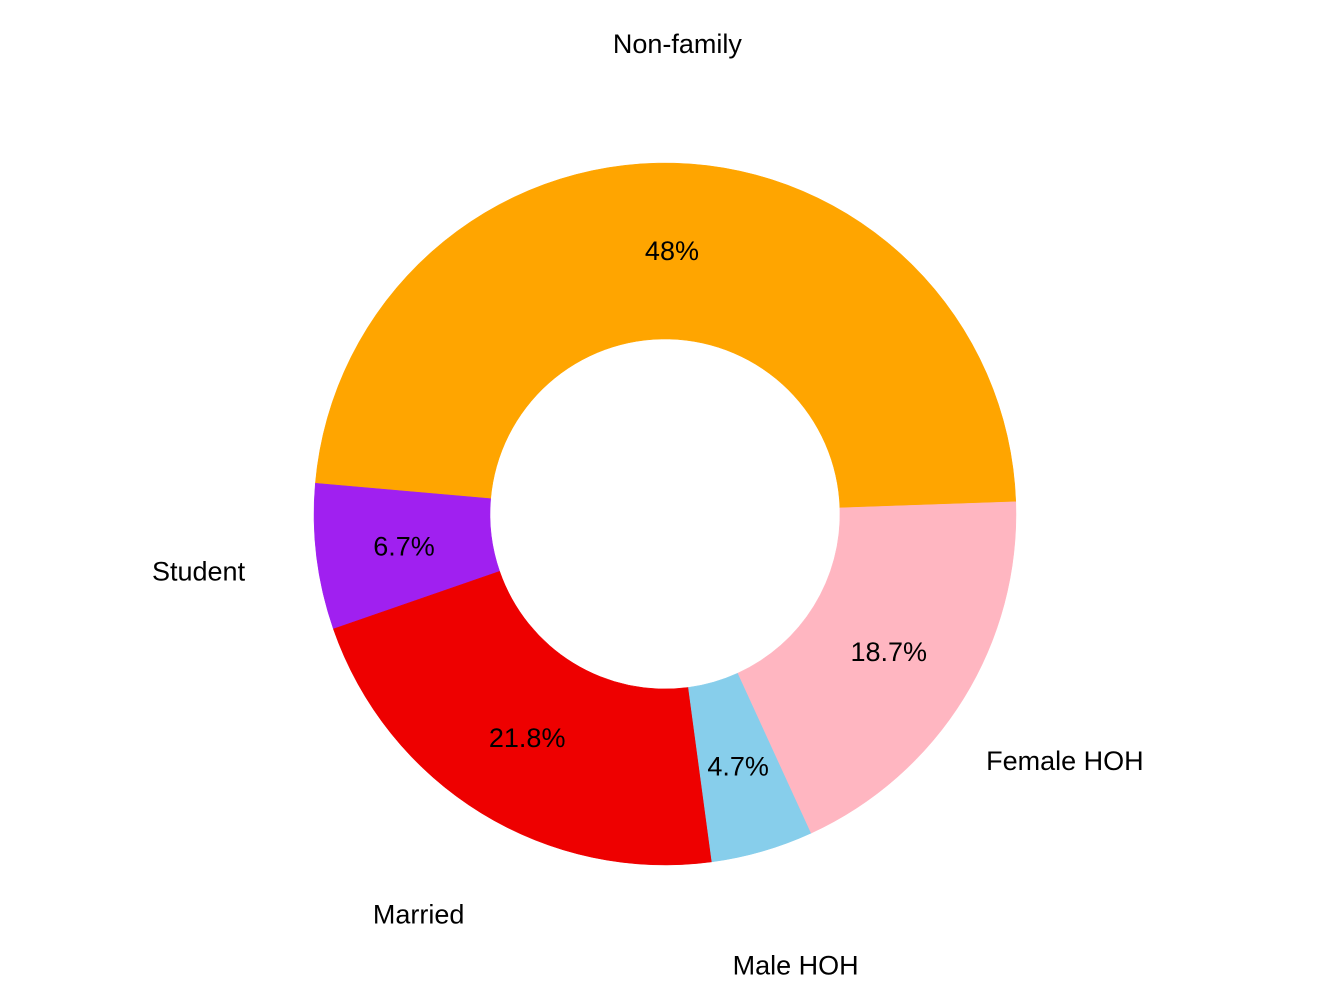 The image size is (1344, 1008). I want to click on category-label-married: Married, so click(419, 914).